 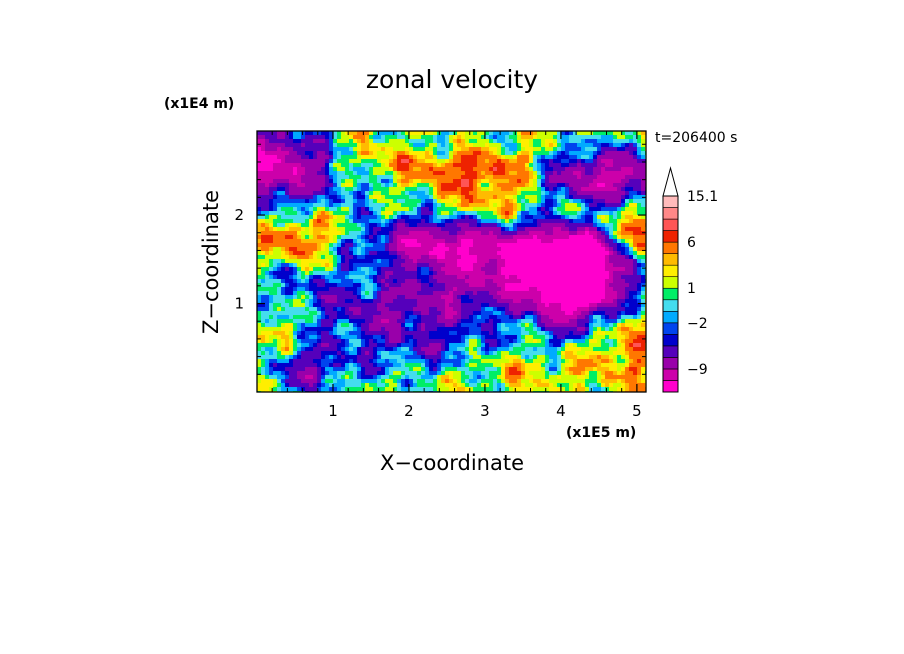 What do you see at coordinates (691, 289) in the screenshot?
I see `colorbar-label: 1` at bounding box center [691, 289].